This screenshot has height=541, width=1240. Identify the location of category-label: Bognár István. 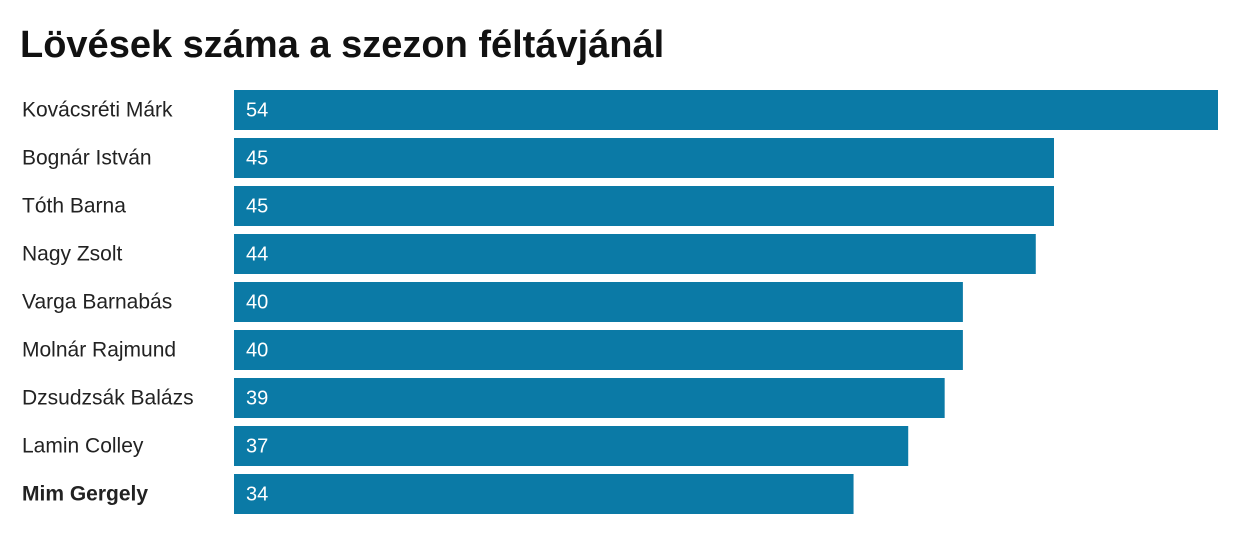
(87, 158).